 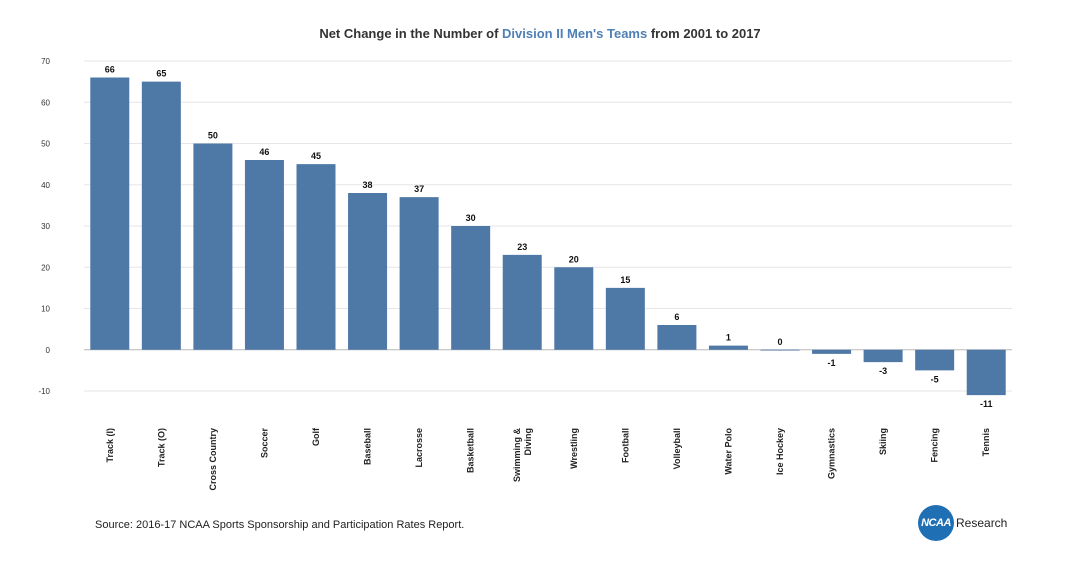 What do you see at coordinates (676, 317) in the screenshot?
I see `value-label: 6` at bounding box center [676, 317].